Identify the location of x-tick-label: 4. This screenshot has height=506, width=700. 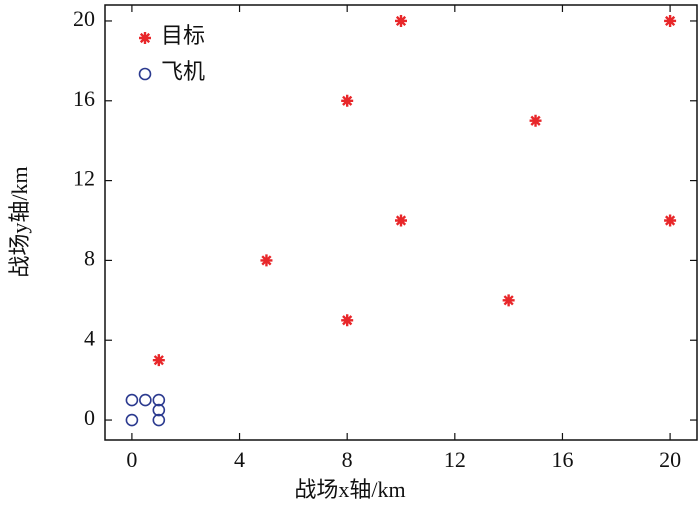
(239, 459).